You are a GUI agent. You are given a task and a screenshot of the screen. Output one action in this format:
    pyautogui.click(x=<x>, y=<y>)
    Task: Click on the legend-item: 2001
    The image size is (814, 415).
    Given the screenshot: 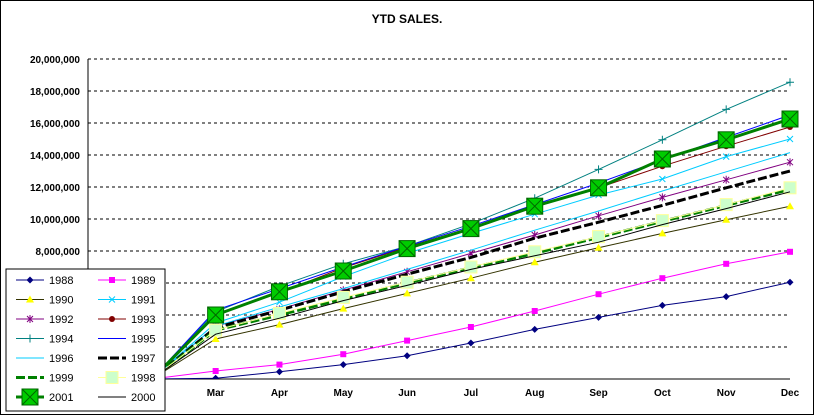 What is the action you would take?
    pyautogui.click(x=44, y=397)
    